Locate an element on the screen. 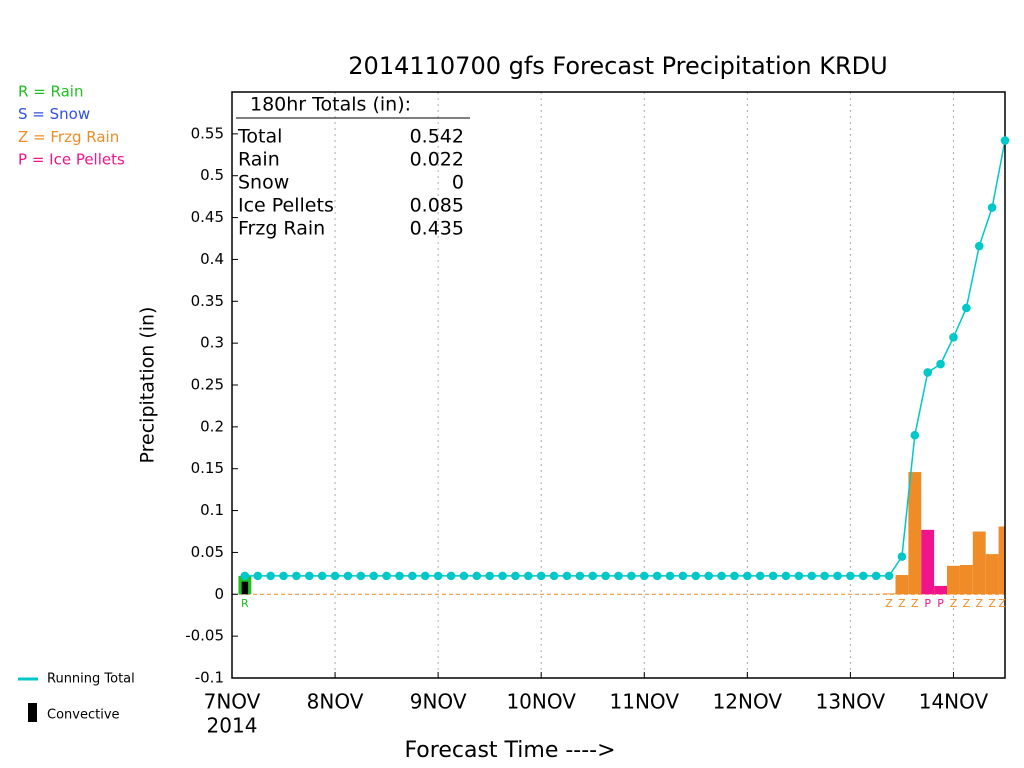 This screenshot has height=768, width=1024. legend-entry: S = Snow is located at coordinates (54, 114).